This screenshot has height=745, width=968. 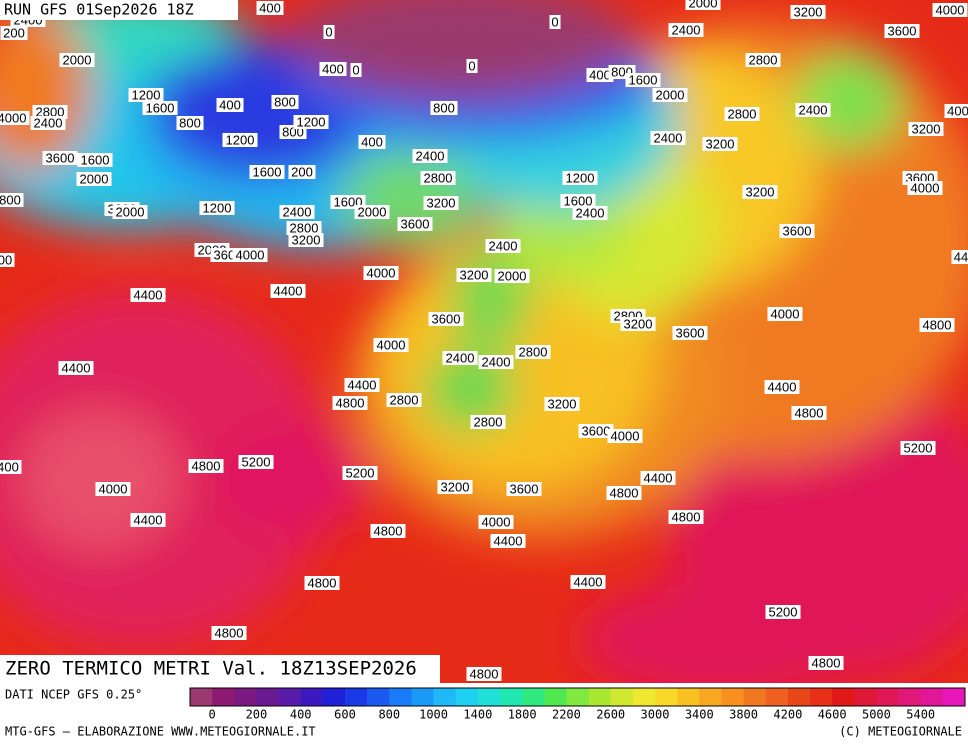 What do you see at coordinates (566, 715) in the screenshot?
I see `colorbar-tick-label: 2200` at bounding box center [566, 715].